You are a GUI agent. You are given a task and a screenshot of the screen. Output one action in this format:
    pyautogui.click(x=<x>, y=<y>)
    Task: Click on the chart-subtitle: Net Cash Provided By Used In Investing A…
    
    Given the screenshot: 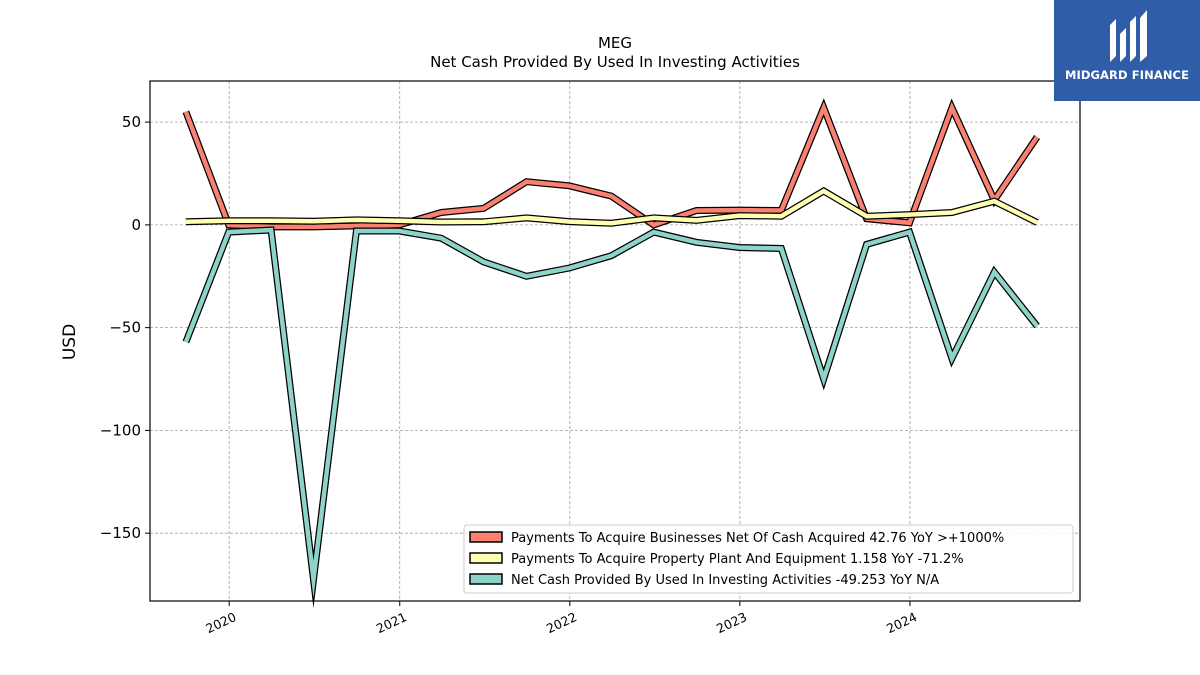 What is the action you would take?
    pyautogui.click(x=615, y=62)
    